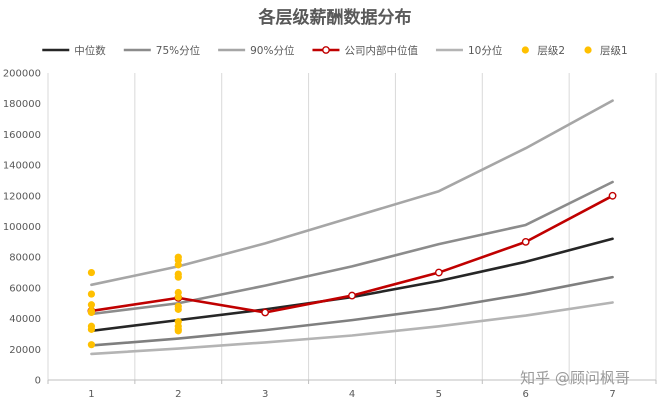 This screenshot has height=409, width=670. I want to click on points-layer, so click(134, 301).